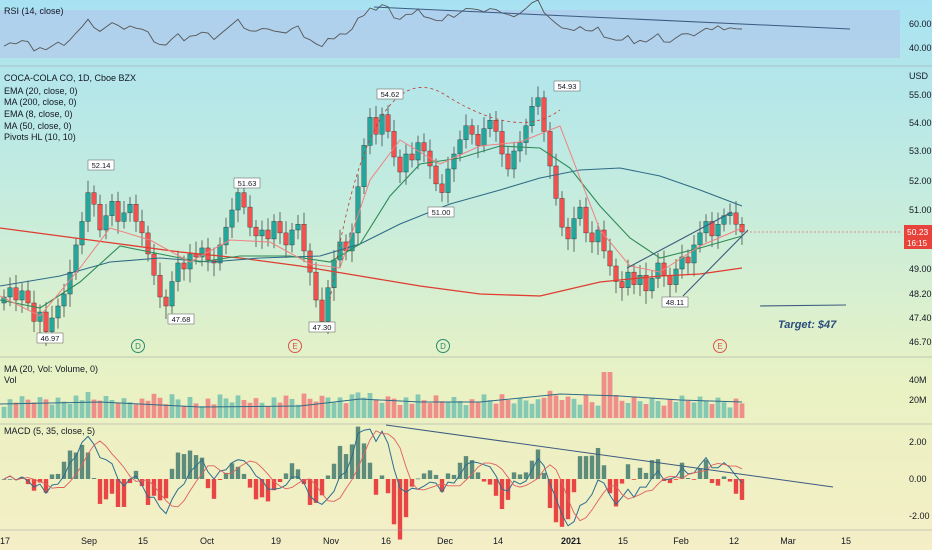  What do you see at coordinates (609, 456) in the screenshot?
I see `macd-trendline` at bounding box center [609, 456].